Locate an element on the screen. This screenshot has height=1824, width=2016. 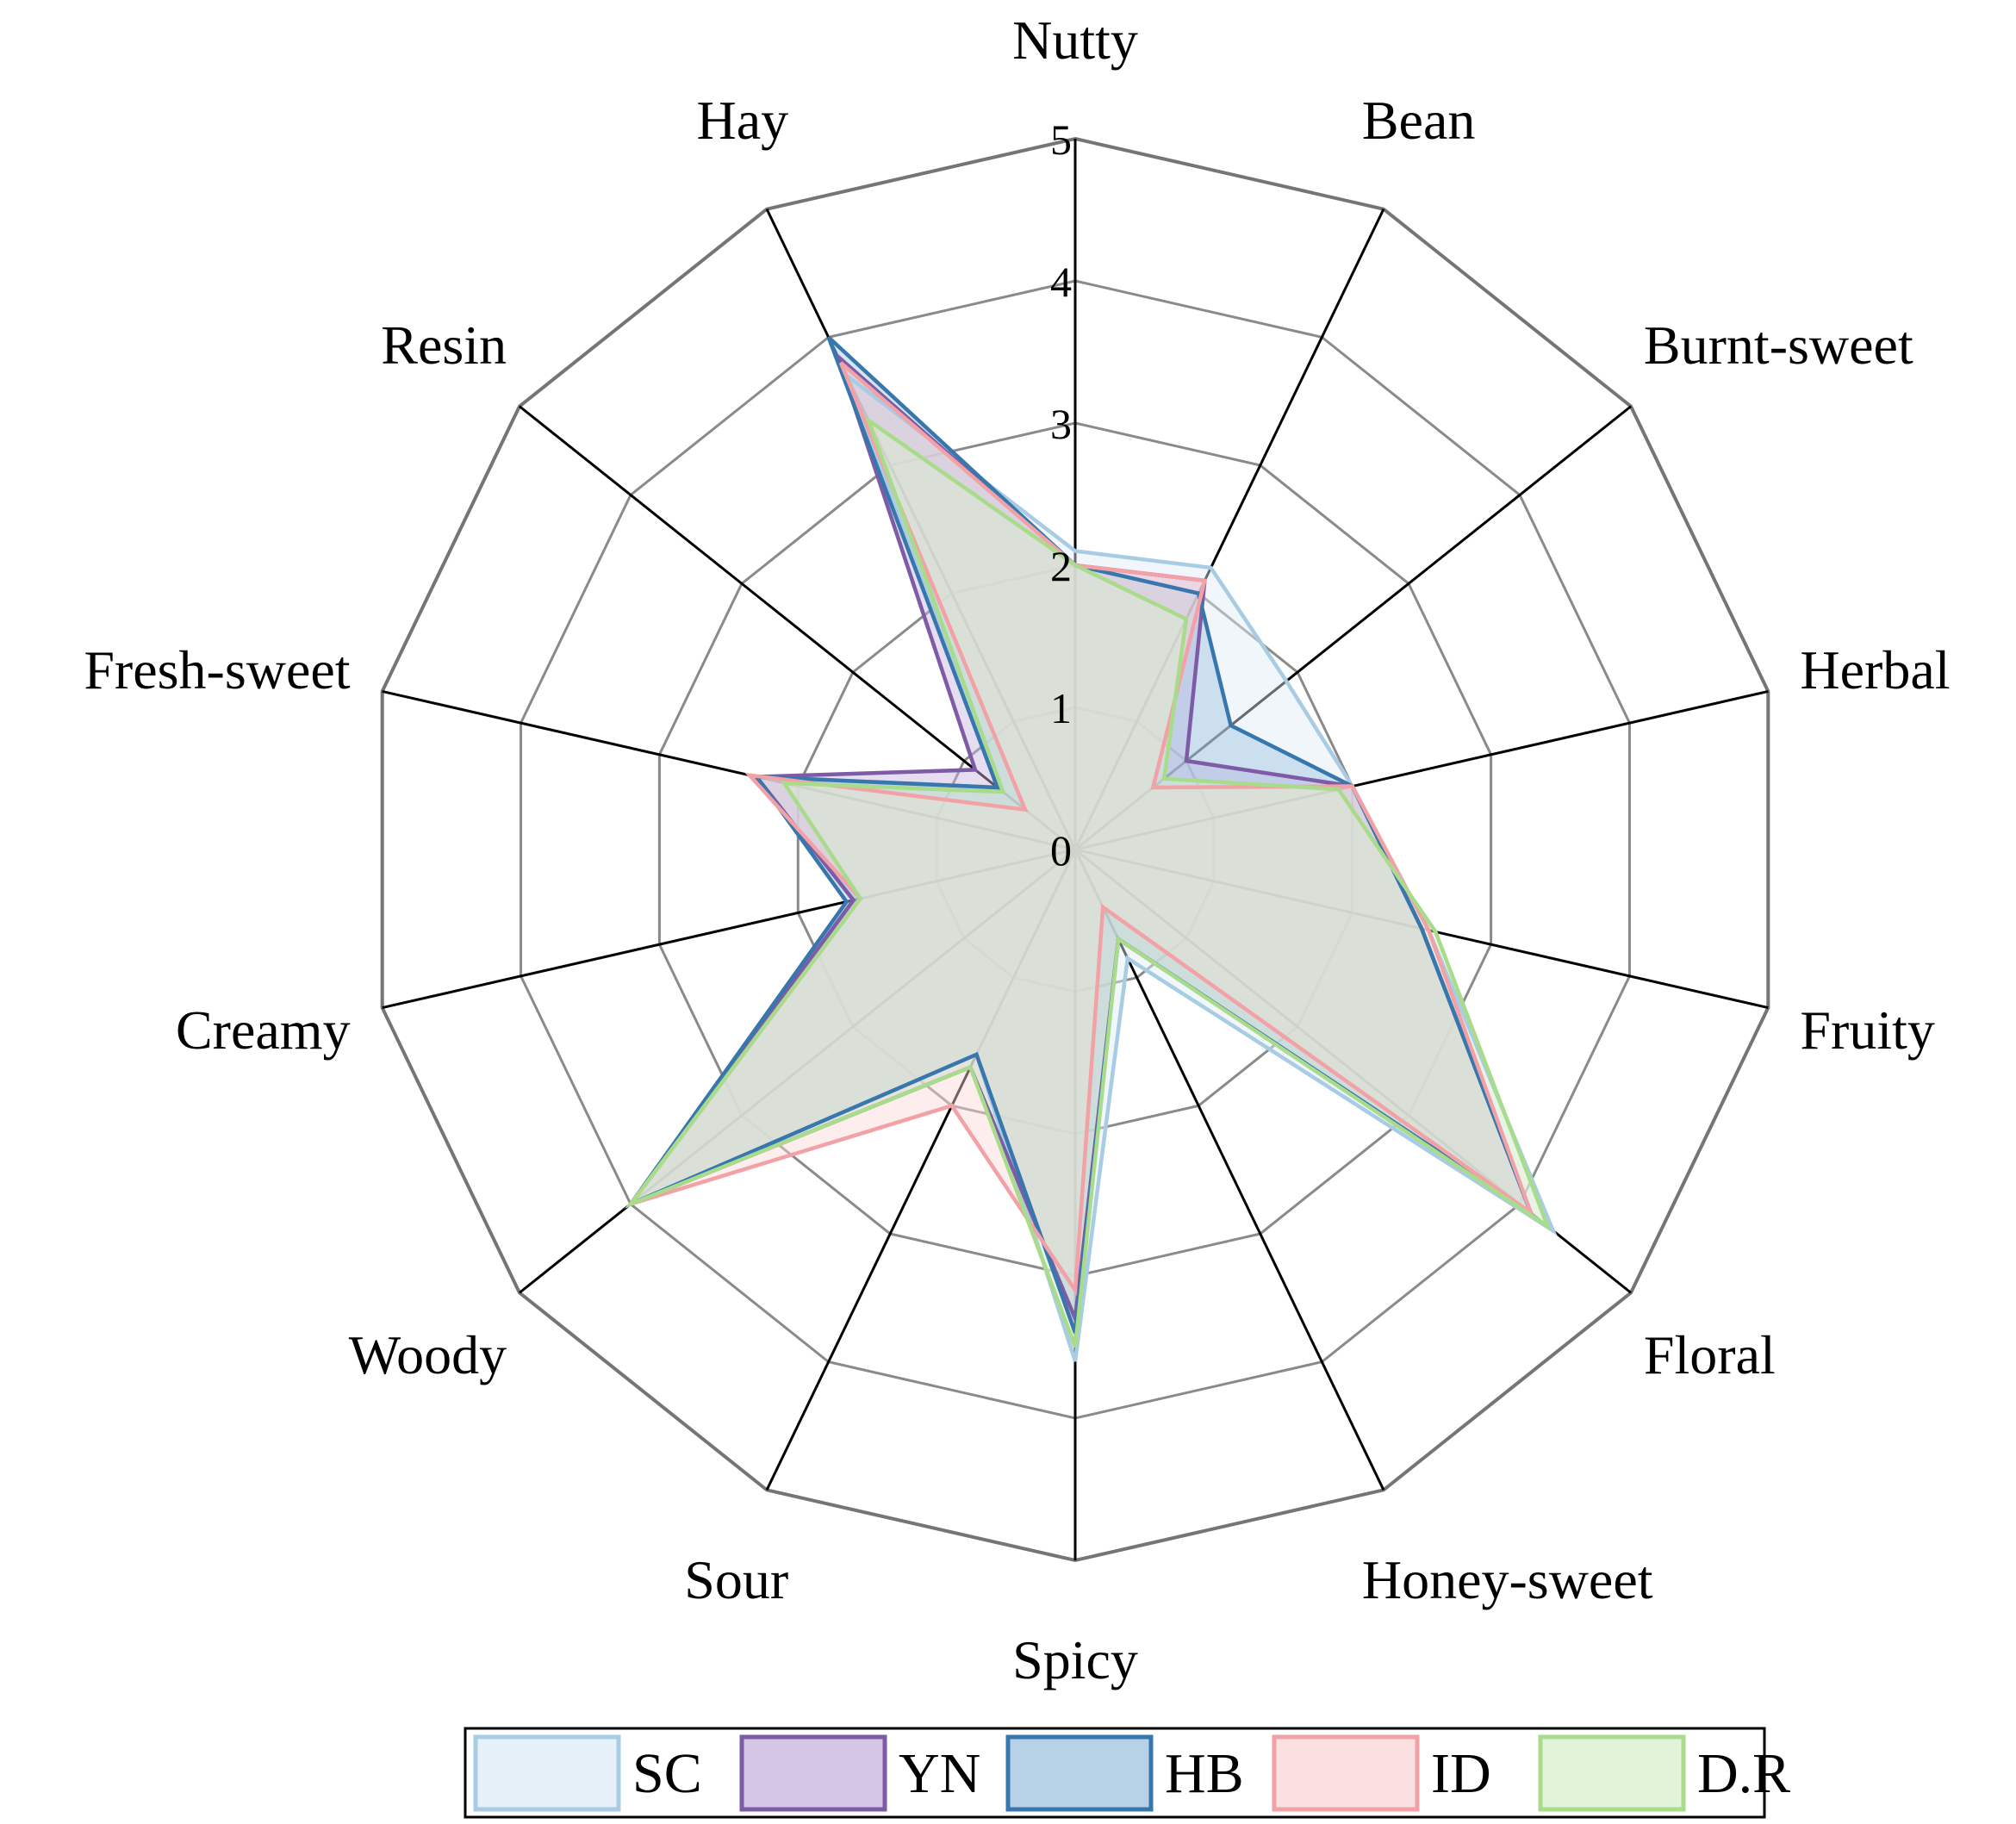
tick-label-1: 1 is located at coordinates (1061, 708).